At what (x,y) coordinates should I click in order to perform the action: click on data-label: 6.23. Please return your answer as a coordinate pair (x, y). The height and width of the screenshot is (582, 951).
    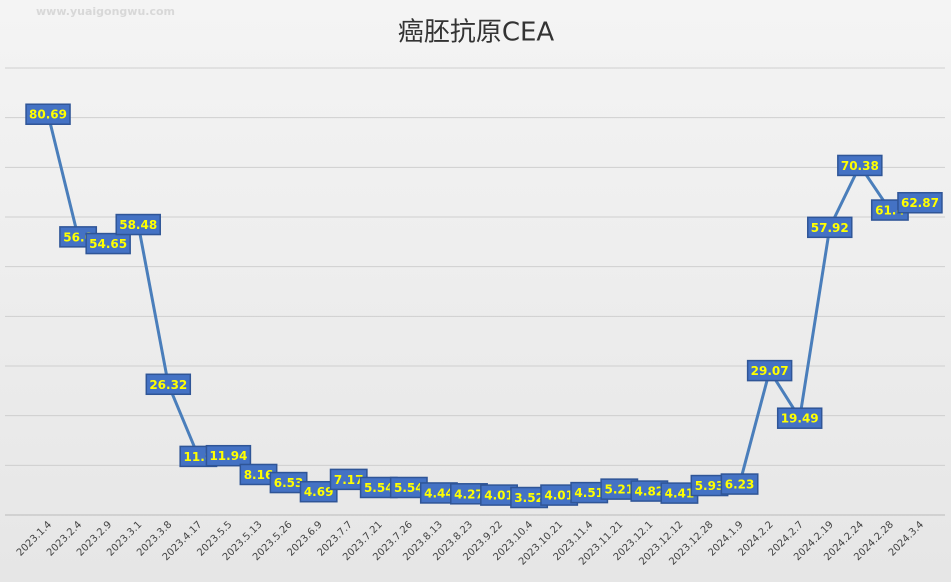
    Looking at the image, I should click on (739, 484).